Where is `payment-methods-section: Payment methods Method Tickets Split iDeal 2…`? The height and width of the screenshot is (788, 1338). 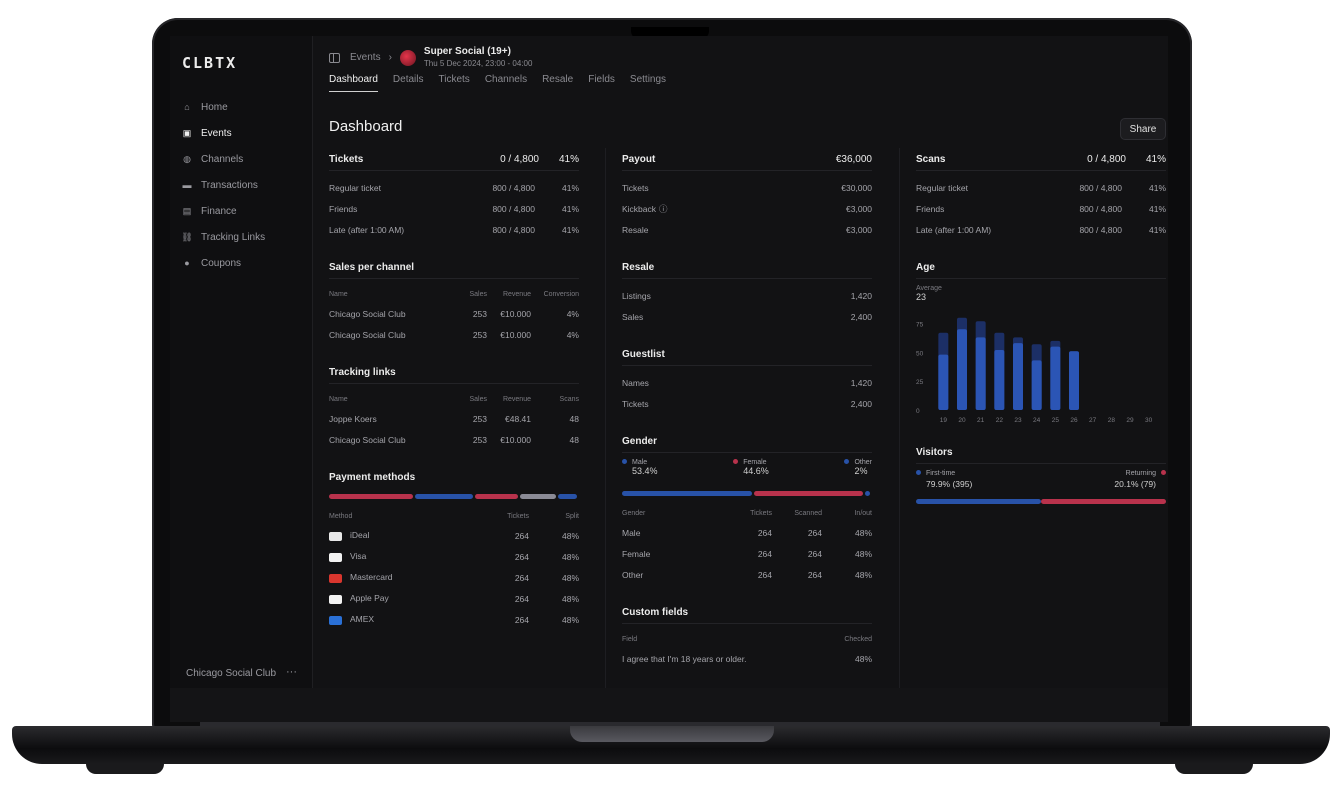 payment-methods-section: Payment methods Method Tickets Split iDeal 2… is located at coordinates (454, 548).